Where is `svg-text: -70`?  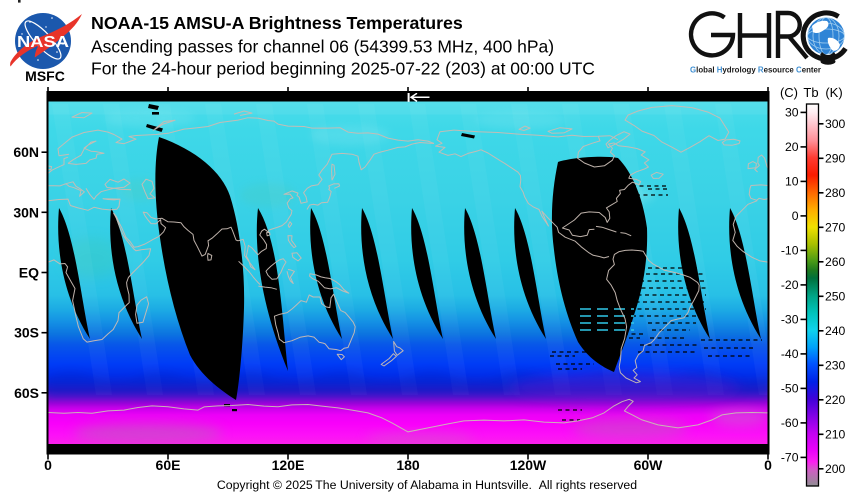
svg-text: -70 is located at coordinates (790, 457).